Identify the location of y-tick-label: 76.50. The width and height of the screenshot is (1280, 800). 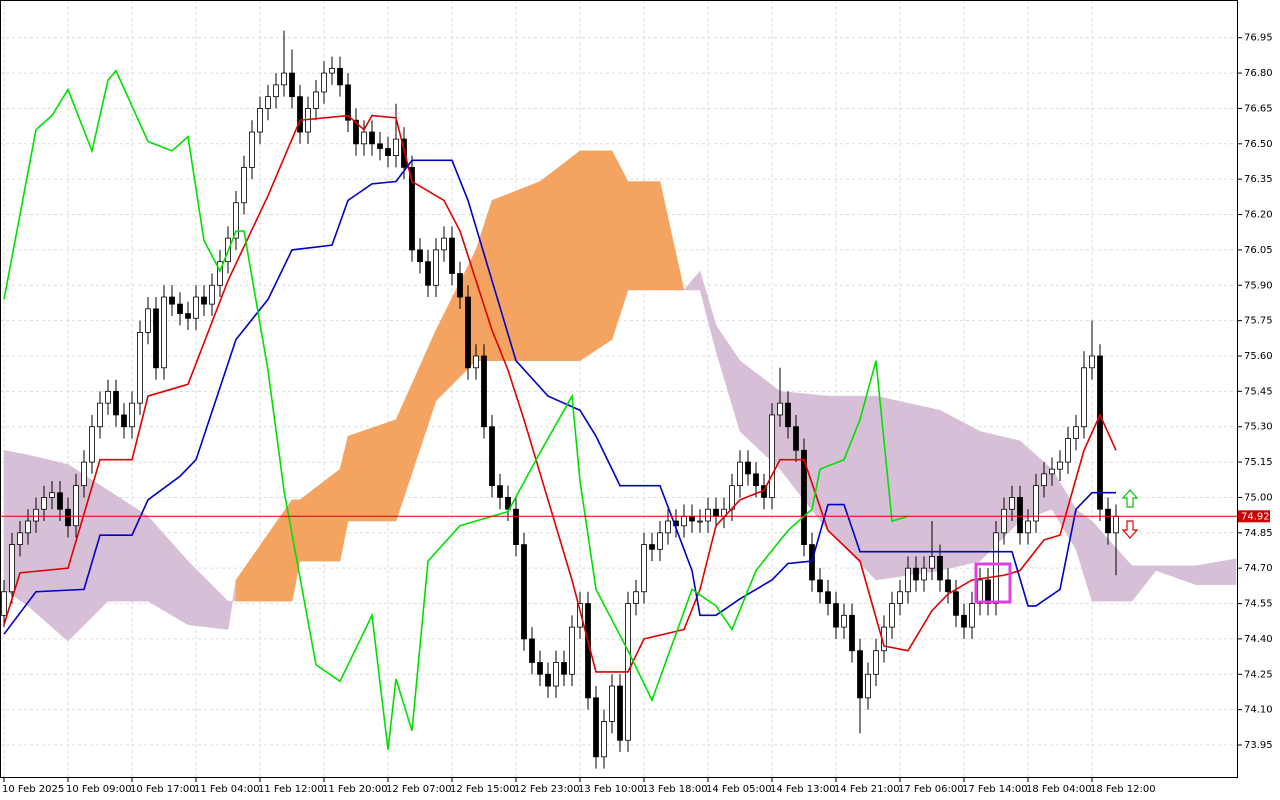
(1258, 144).